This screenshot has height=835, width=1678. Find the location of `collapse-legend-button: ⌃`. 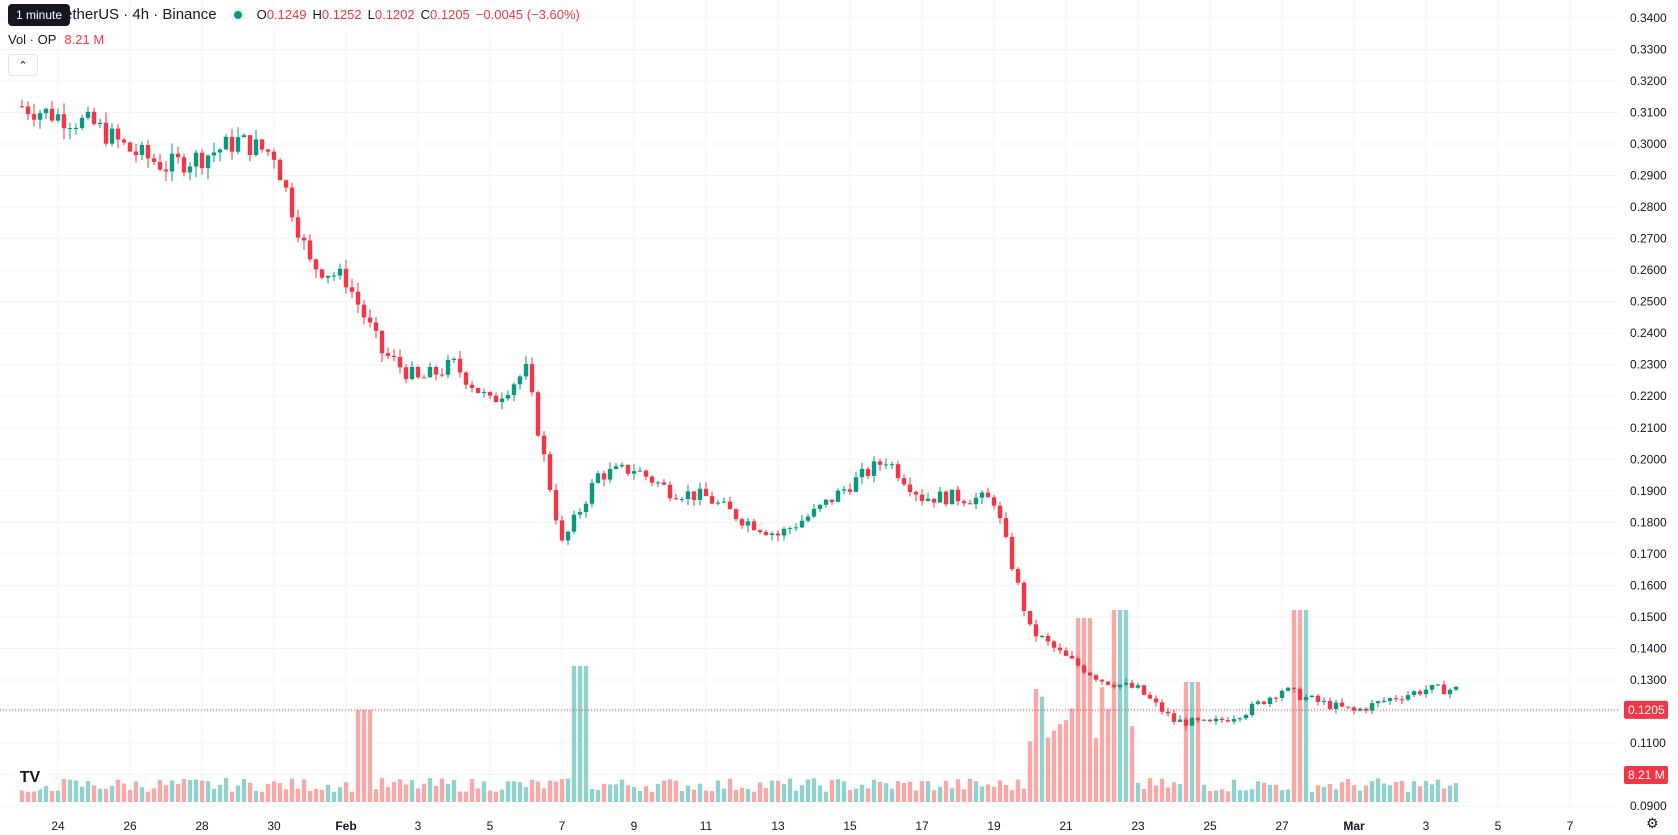

collapse-legend-button: ⌃ is located at coordinates (23, 65).